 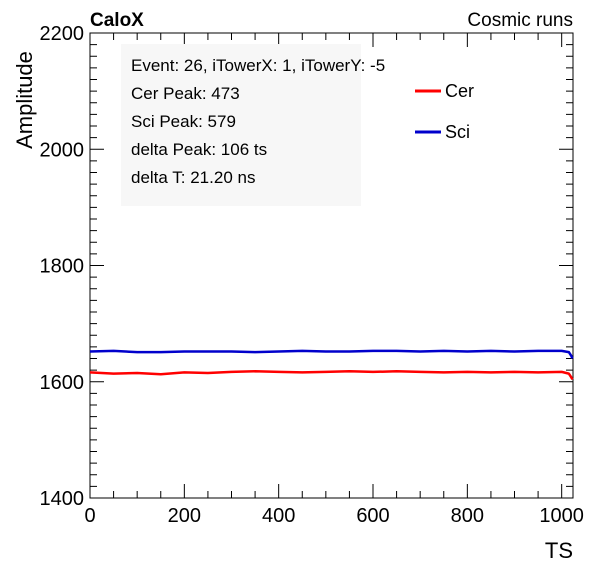 What do you see at coordinates (199, 149) in the screenshot?
I see `info-line-delta-peak: delta Peak: 106 ts` at bounding box center [199, 149].